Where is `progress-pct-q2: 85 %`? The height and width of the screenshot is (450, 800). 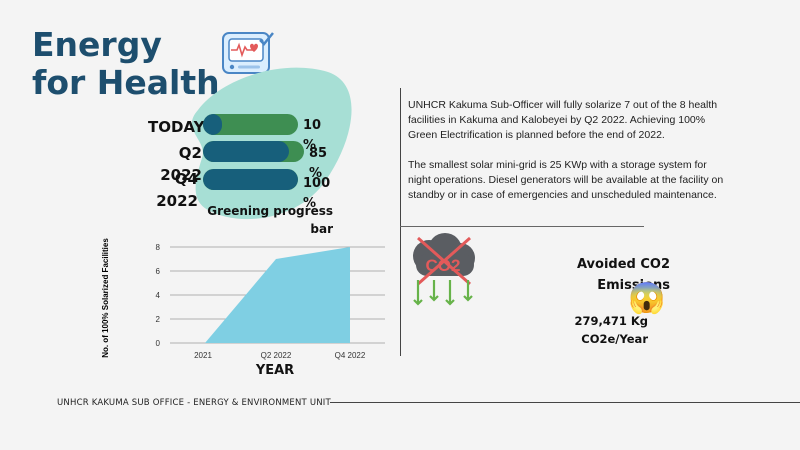 progress-pct-q2: 85 % is located at coordinates (318, 163).